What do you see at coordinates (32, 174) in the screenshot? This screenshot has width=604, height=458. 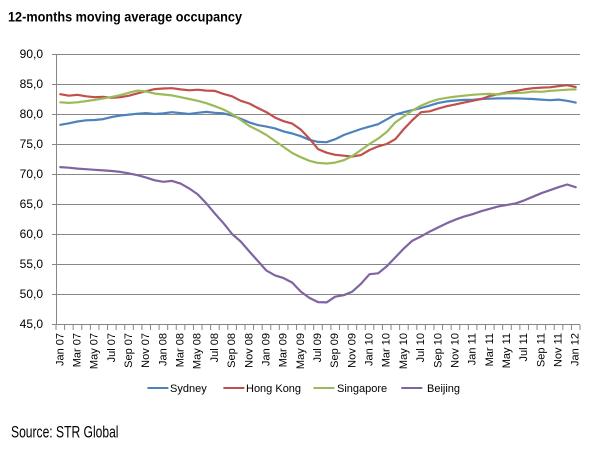 I see `svg-text: 70,0` at bounding box center [32, 174].